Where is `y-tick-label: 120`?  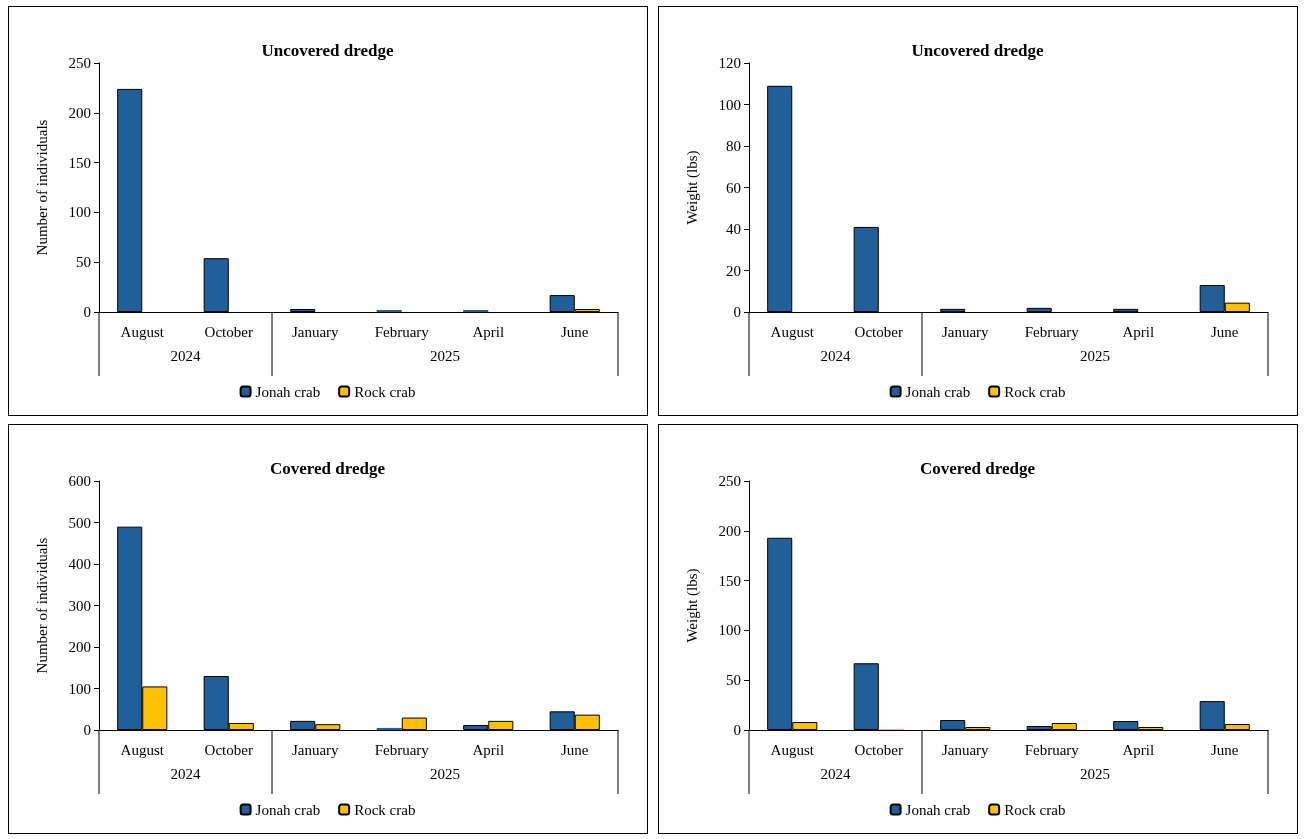
y-tick-label: 120 is located at coordinates (729, 63).